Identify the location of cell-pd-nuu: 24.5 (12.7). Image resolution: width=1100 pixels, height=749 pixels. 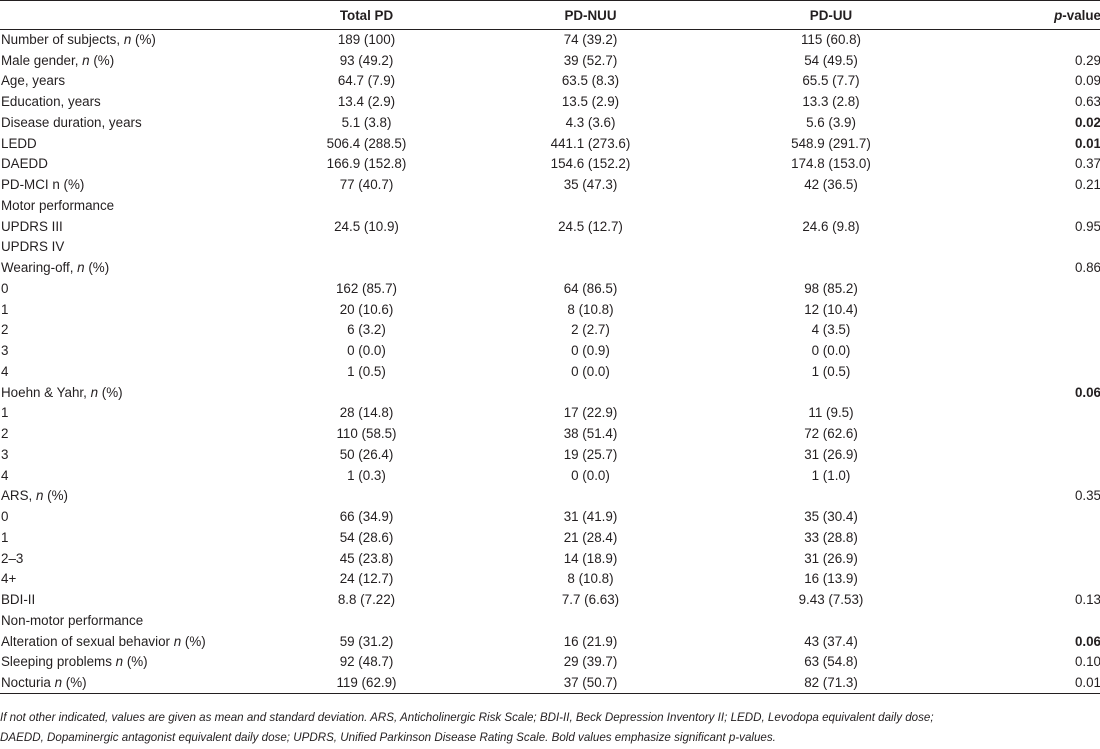
(590, 226).